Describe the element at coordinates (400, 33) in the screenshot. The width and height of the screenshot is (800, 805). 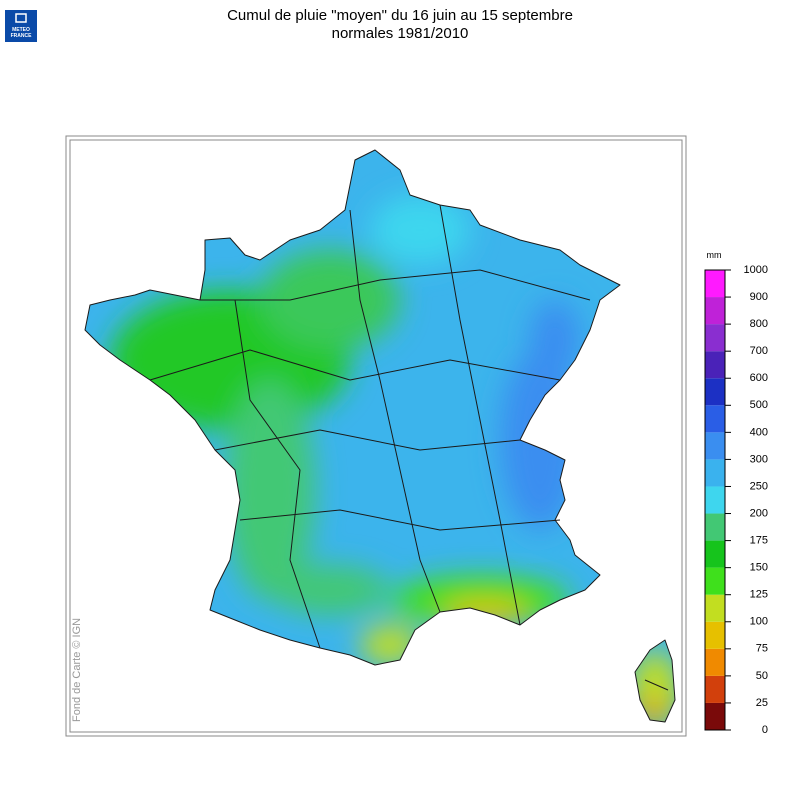
I see `subtitle: normales 1981/2010` at that location.